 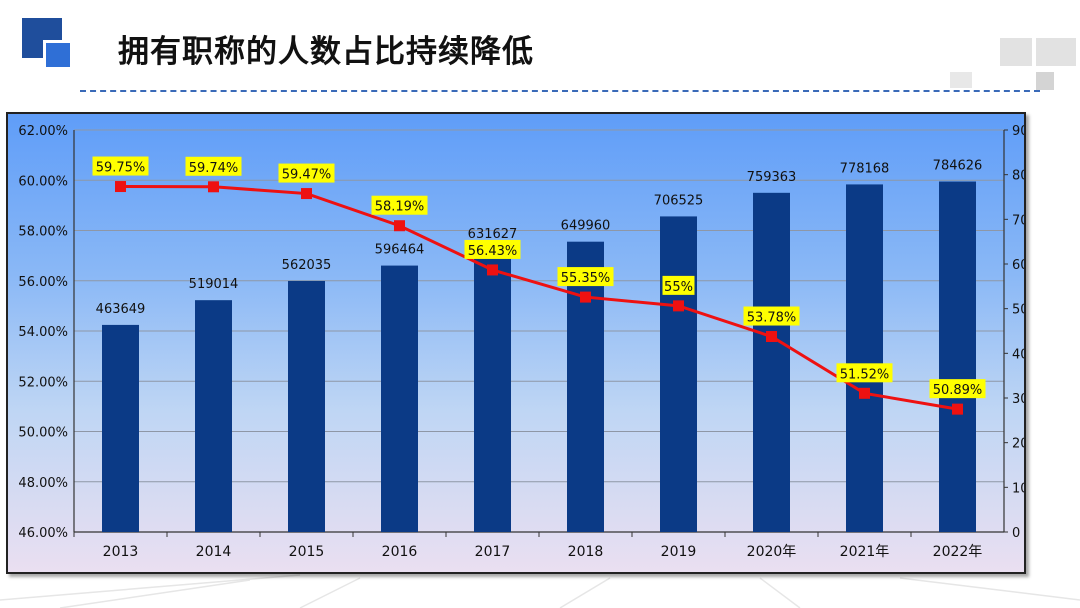 I want to click on x-axis-tick-label: 2016, so click(x=400, y=552).